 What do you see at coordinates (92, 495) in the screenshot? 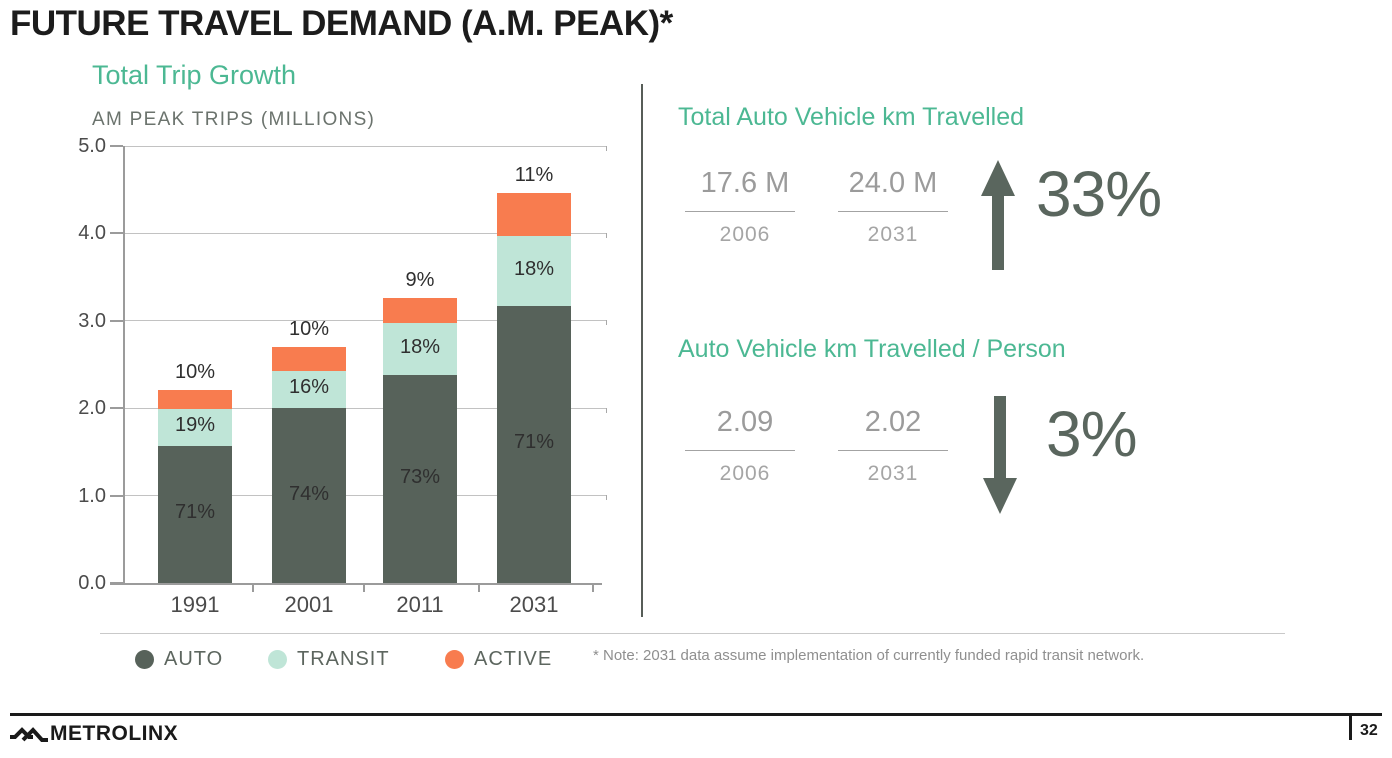
I see `y-tick-label: 1.0` at bounding box center [92, 495].